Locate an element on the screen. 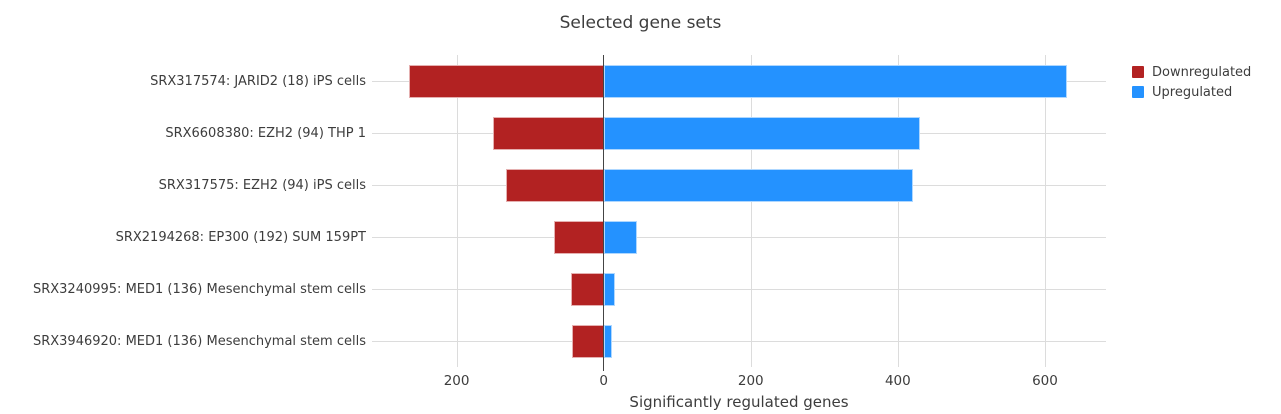  legend-item-downregulated: Downregulated is located at coordinates (1191, 72).